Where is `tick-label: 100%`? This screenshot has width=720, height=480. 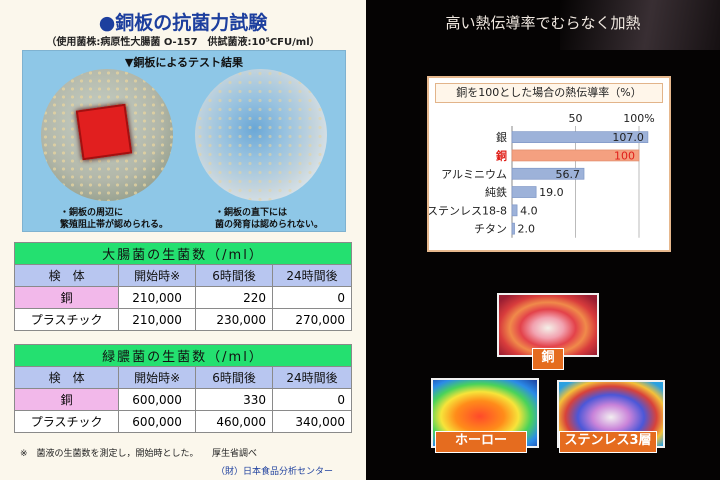 tick-label: 100% is located at coordinates (638, 118).